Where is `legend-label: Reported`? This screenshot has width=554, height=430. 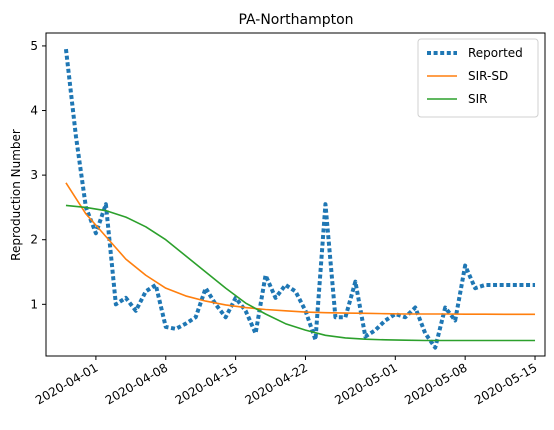
legend-label: Reported is located at coordinates (495, 53).